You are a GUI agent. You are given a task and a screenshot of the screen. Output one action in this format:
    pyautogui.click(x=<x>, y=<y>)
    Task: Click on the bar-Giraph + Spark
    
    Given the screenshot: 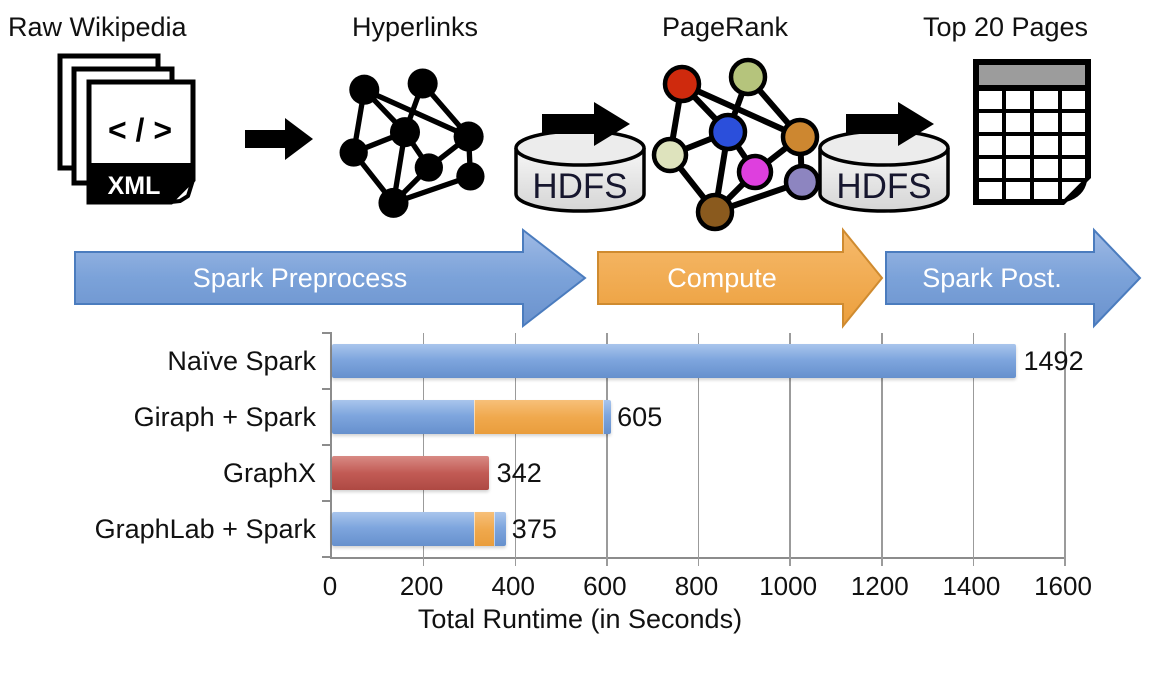 What is the action you would take?
    pyautogui.click(x=472, y=417)
    